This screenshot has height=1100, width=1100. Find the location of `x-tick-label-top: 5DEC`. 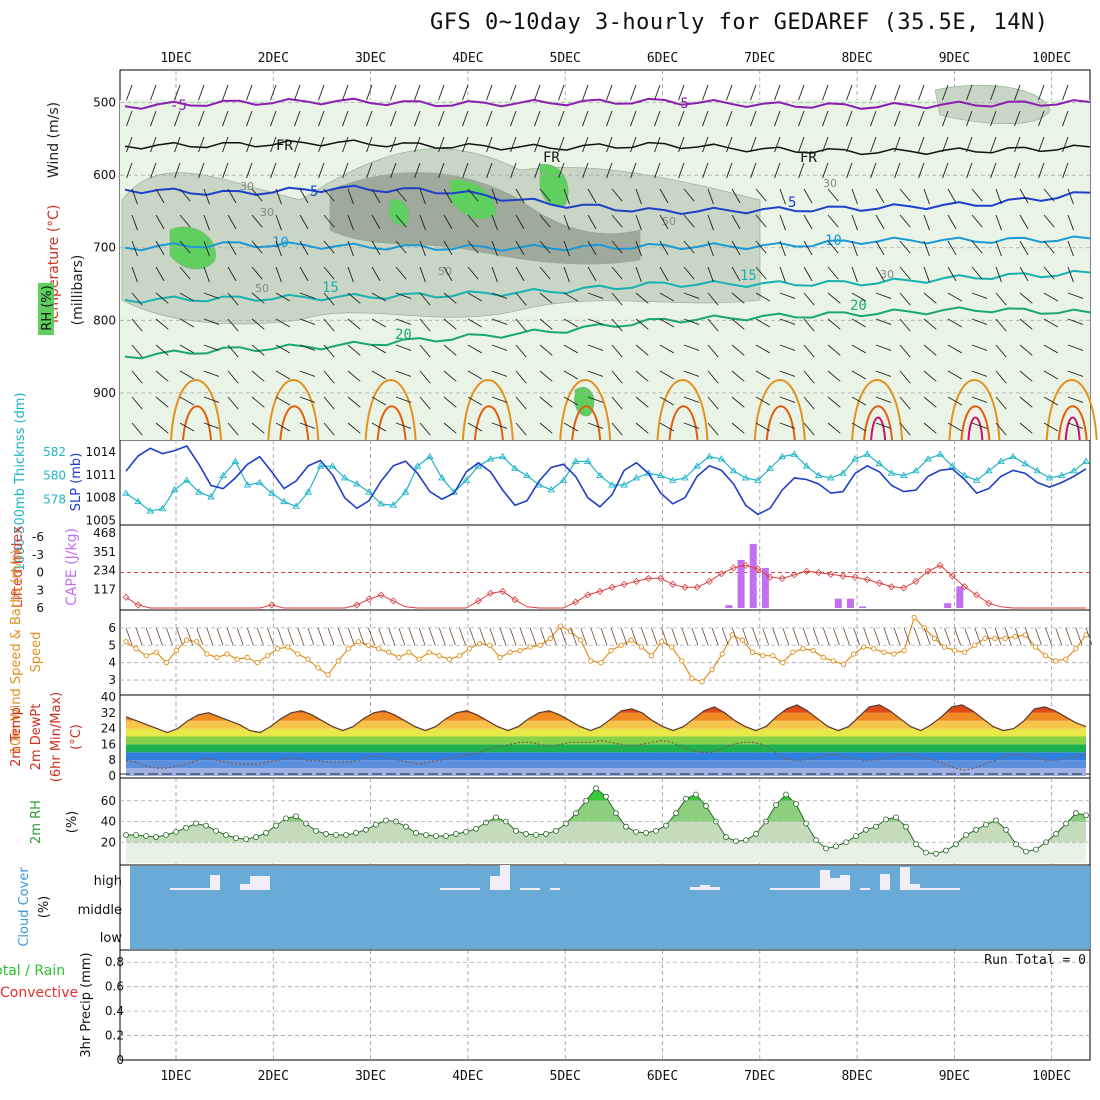

x-tick-label-top: 5DEC is located at coordinates (565, 58).